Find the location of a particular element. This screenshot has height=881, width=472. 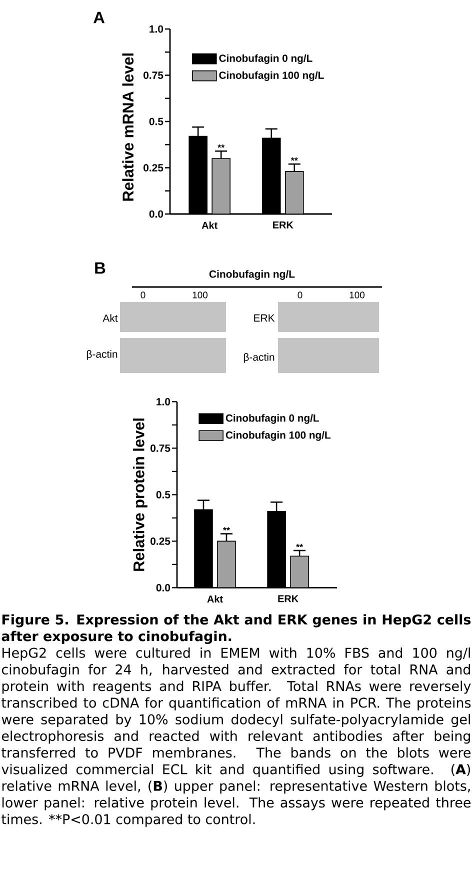

y-axis-title: Relative mRNA level is located at coordinates (128, 127).